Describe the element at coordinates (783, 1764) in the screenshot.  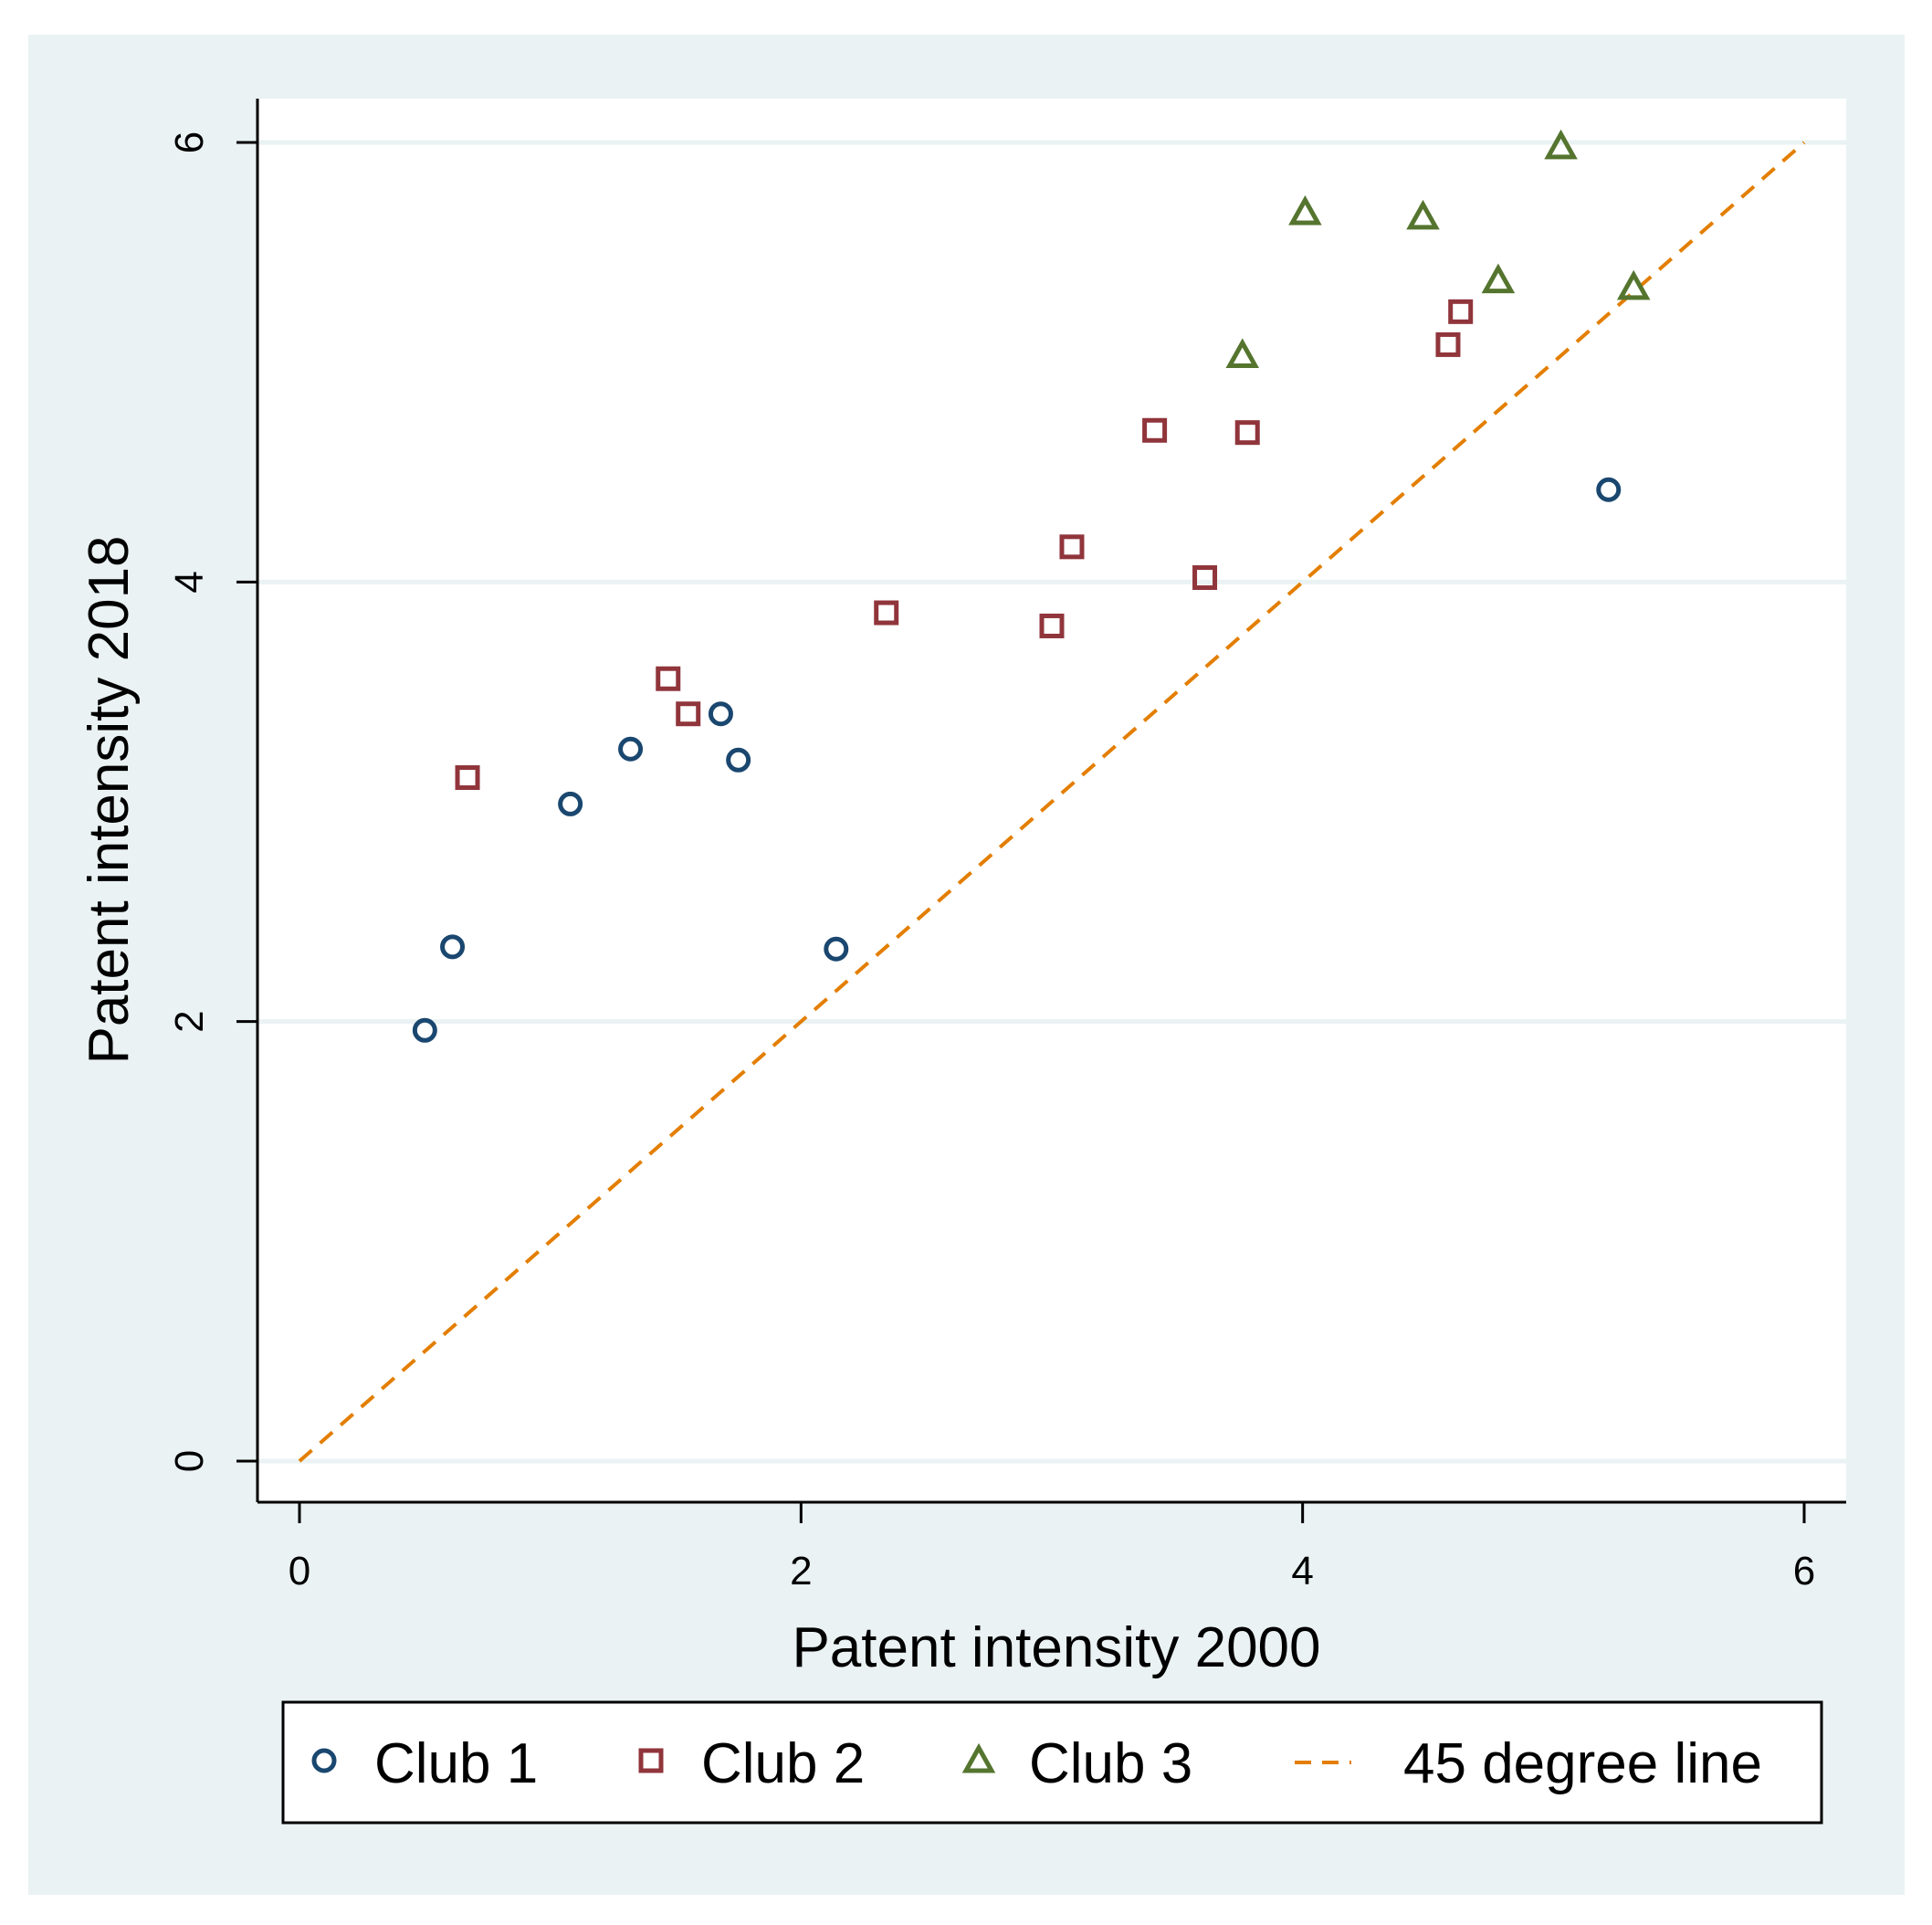
I see `legend-label: Club 2` at that location.